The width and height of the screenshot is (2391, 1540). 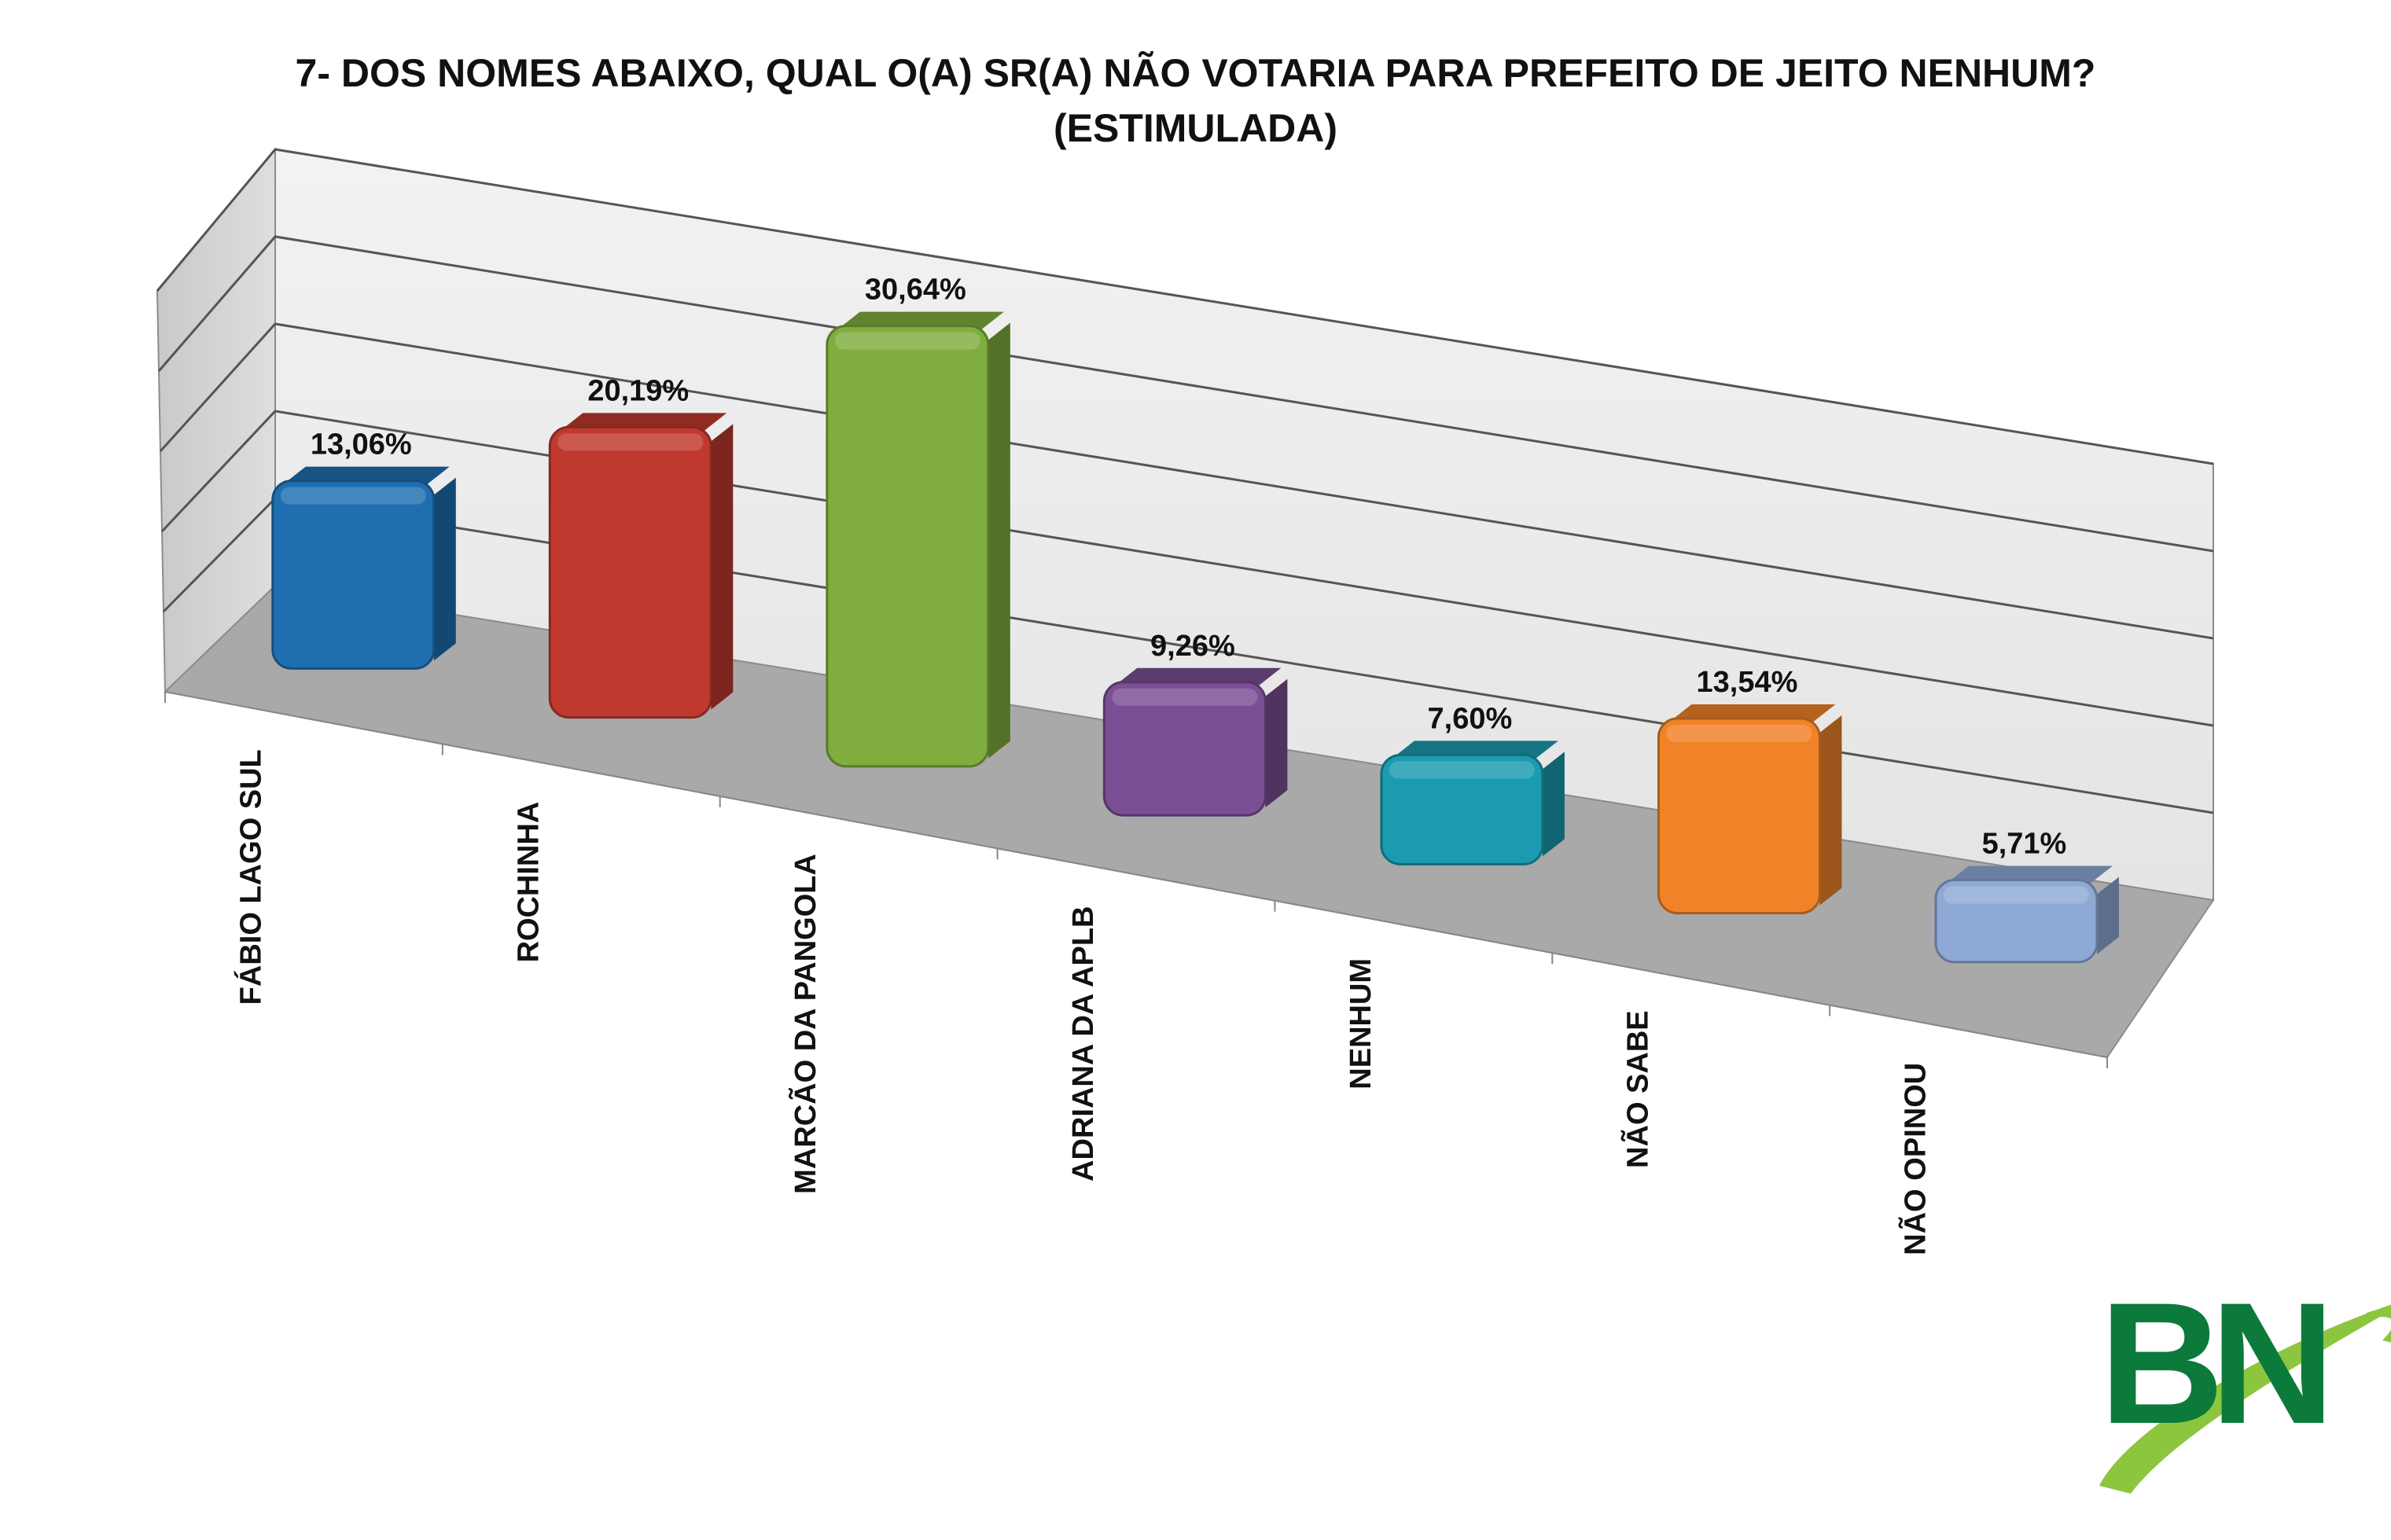 What do you see at coordinates (1361, 1024) in the screenshot?
I see `category-label: NENHUM` at bounding box center [1361, 1024].